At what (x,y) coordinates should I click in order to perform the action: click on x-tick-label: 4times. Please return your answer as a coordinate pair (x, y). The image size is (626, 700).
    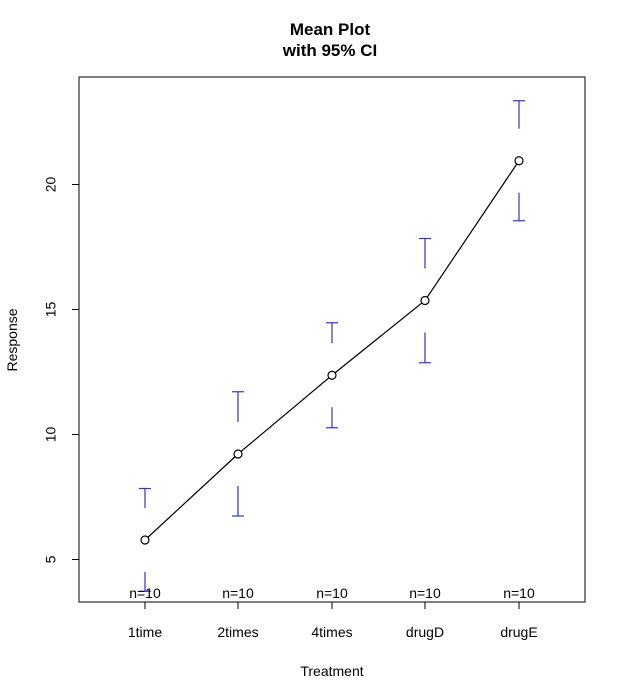
    Looking at the image, I should click on (331, 632).